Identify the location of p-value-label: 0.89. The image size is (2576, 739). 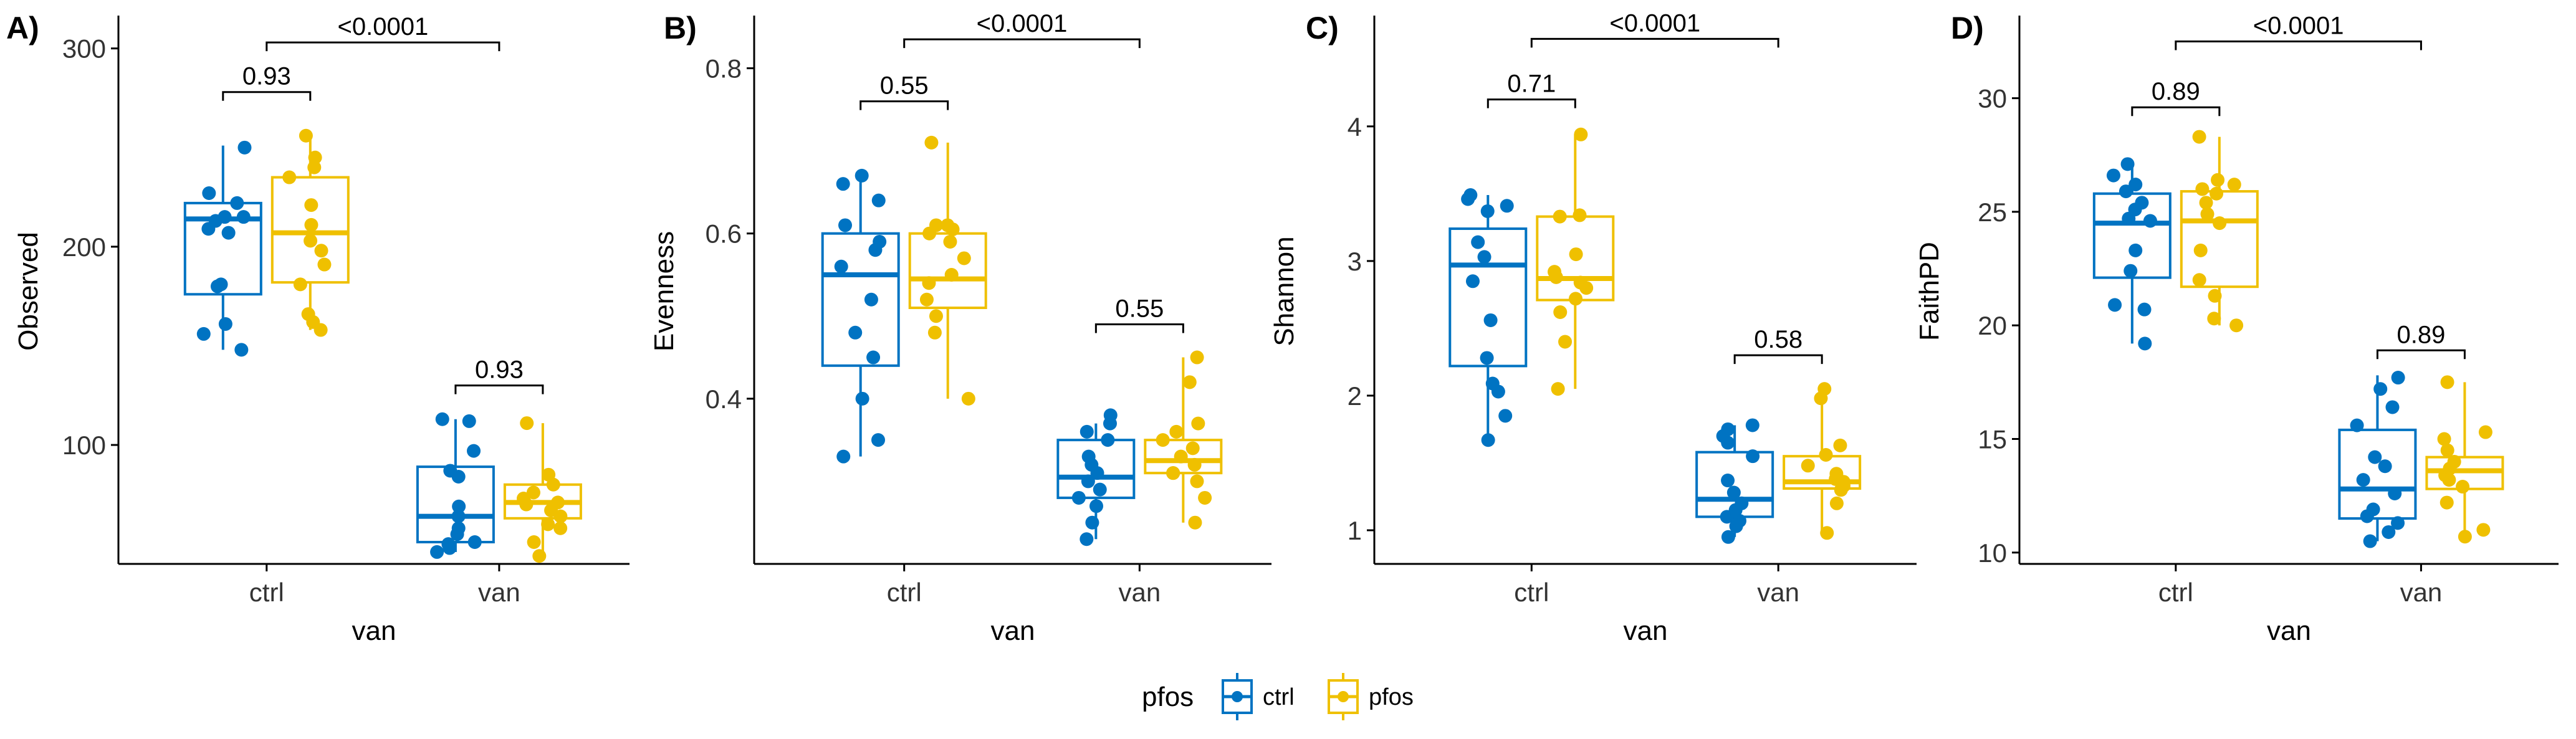
(2420, 334).